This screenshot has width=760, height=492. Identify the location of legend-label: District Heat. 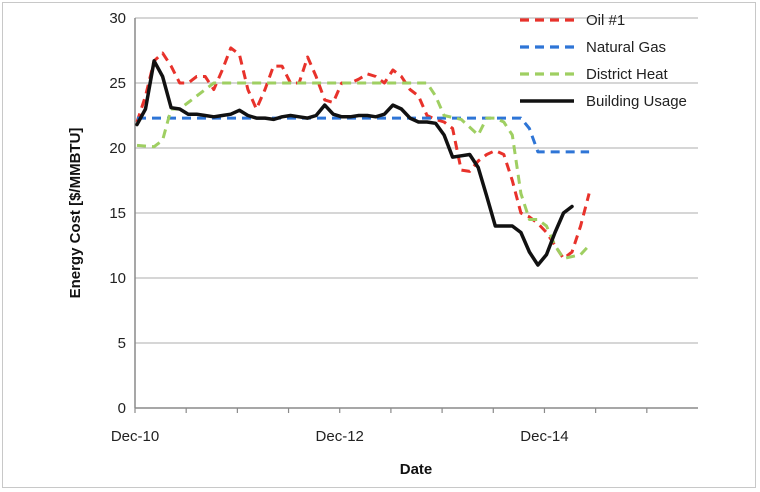
(627, 74).